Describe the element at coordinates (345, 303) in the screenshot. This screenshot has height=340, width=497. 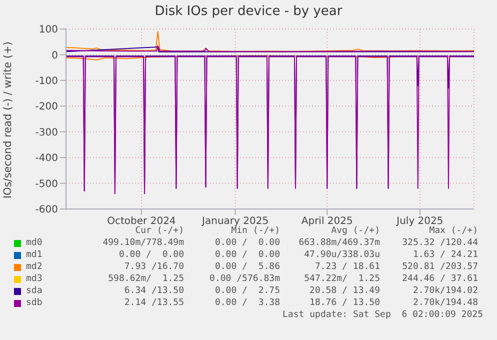
I see `text: 18.76 / 13.50` at that location.